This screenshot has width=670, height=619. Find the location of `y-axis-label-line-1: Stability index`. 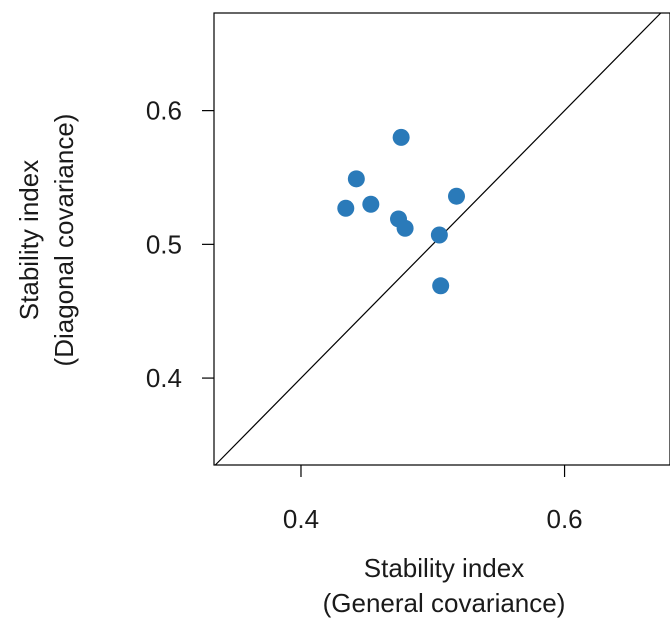

y-axis-label-line-1: Stability index is located at coordinates (29, 240).